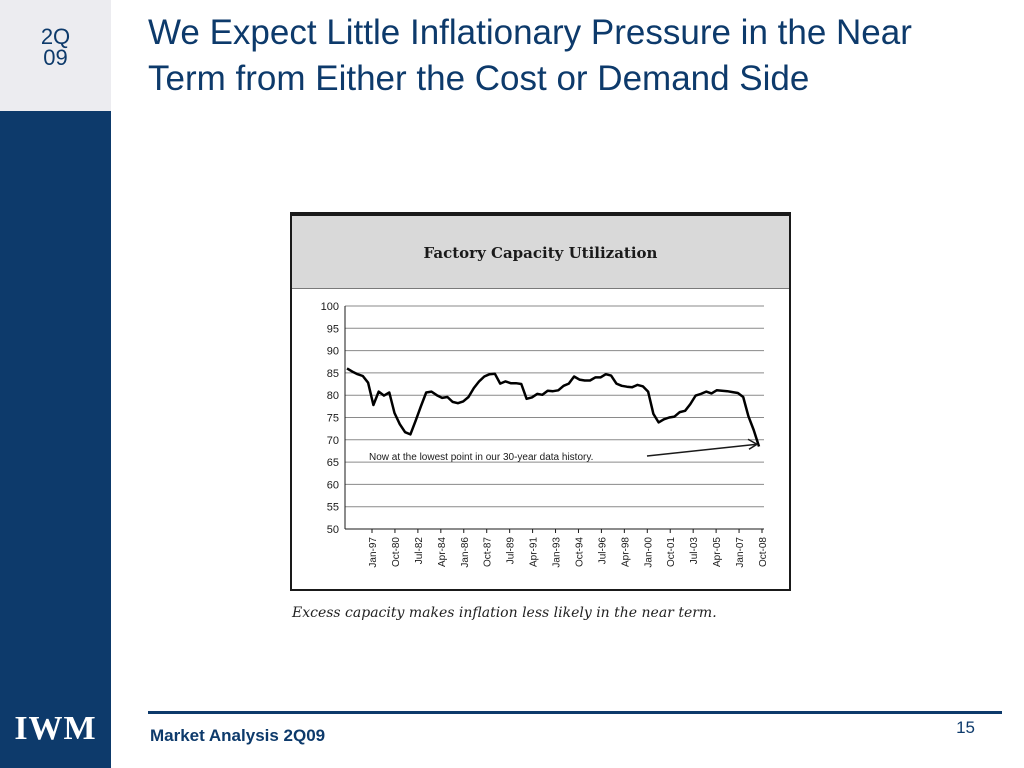 This screenshot has width=1024, height=768. I want to click on y-tick-label: 65, so click(333, 463).